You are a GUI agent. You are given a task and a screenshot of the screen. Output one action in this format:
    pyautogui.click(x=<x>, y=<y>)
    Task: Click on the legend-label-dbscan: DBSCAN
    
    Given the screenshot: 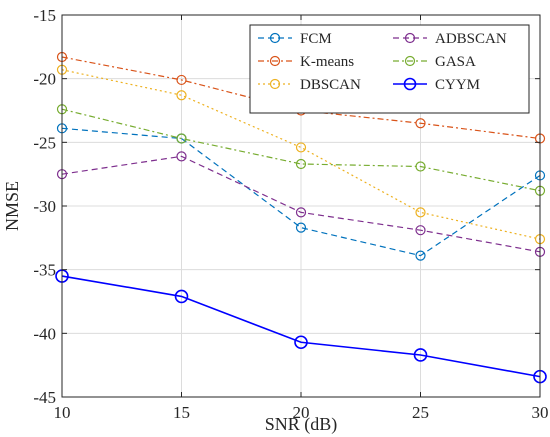 What is the action you would take?
    pyautogui.click(x=330, y=85)
    